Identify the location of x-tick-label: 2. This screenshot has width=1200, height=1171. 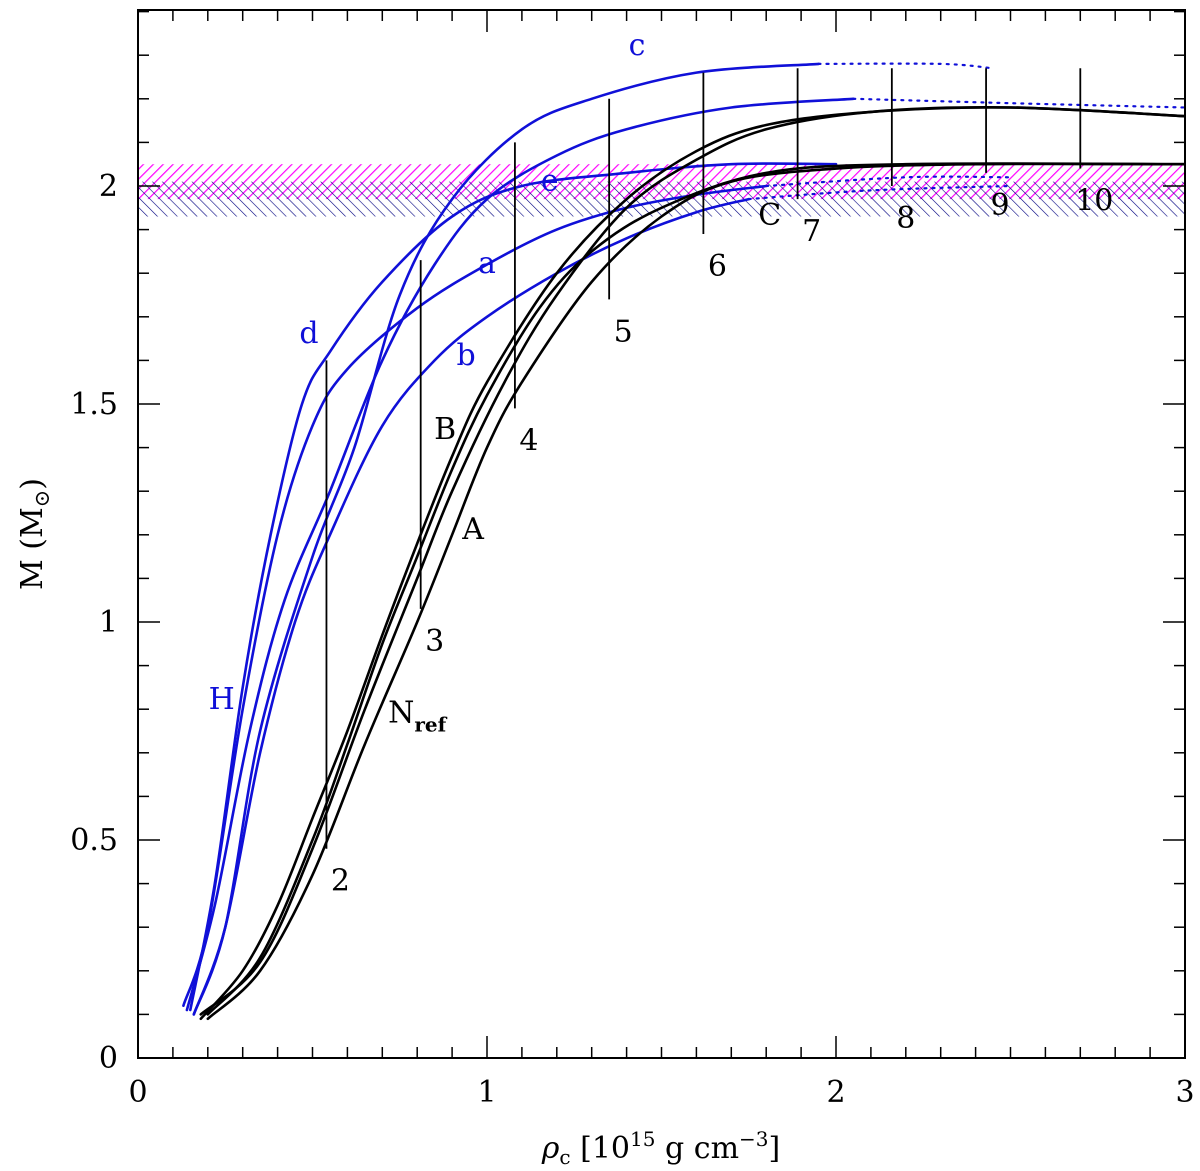
(835, 1092).